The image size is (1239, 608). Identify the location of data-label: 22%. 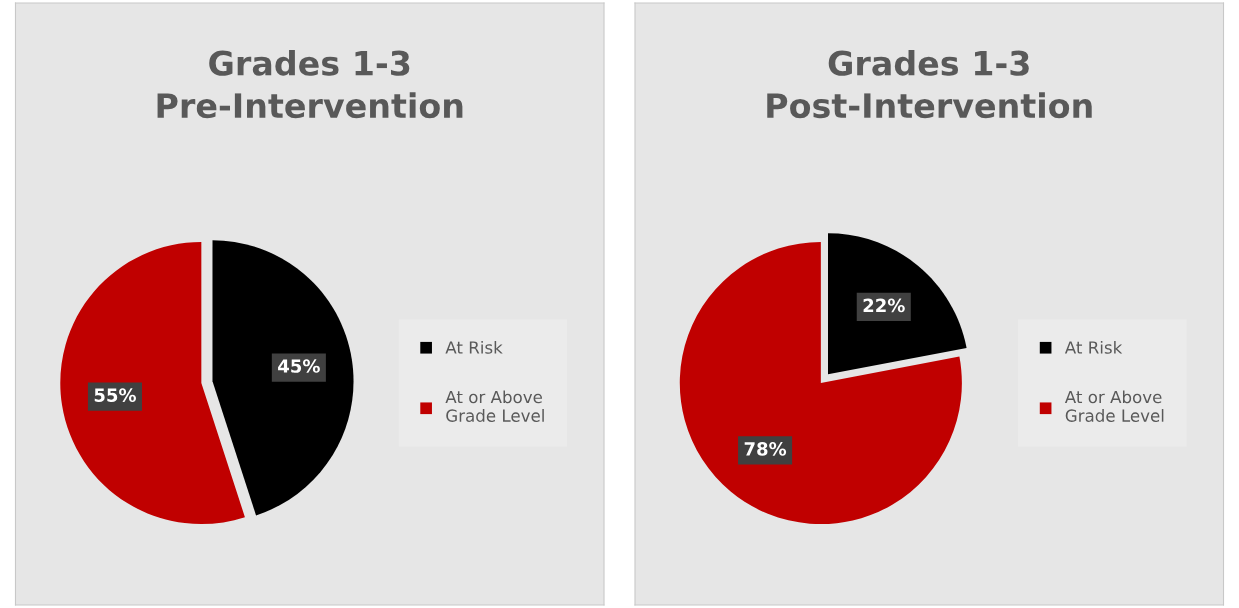
(884, 305).